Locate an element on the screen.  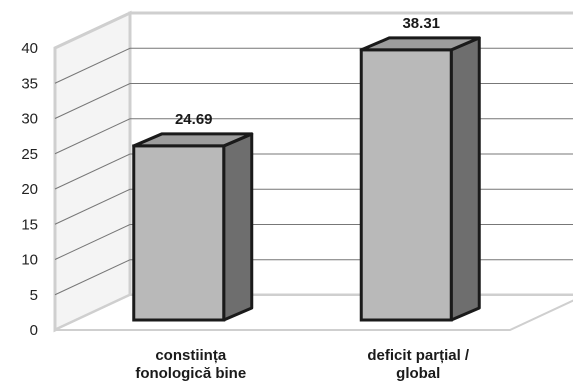
y-axis-ticks: 0 5 10 15 20 25 30 35 40 is located at coordinates (29, 189).